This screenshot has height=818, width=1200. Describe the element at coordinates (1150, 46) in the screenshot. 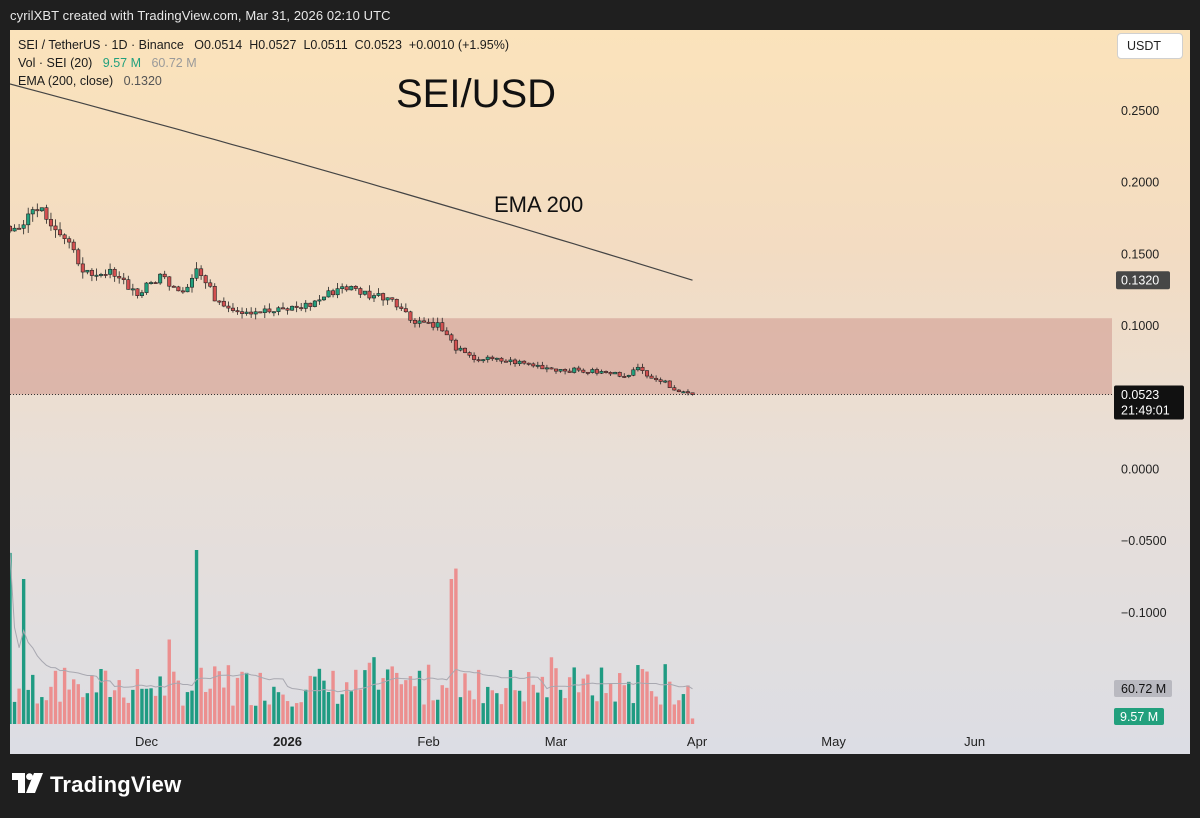

I see `currency-button: USDT` at that location.